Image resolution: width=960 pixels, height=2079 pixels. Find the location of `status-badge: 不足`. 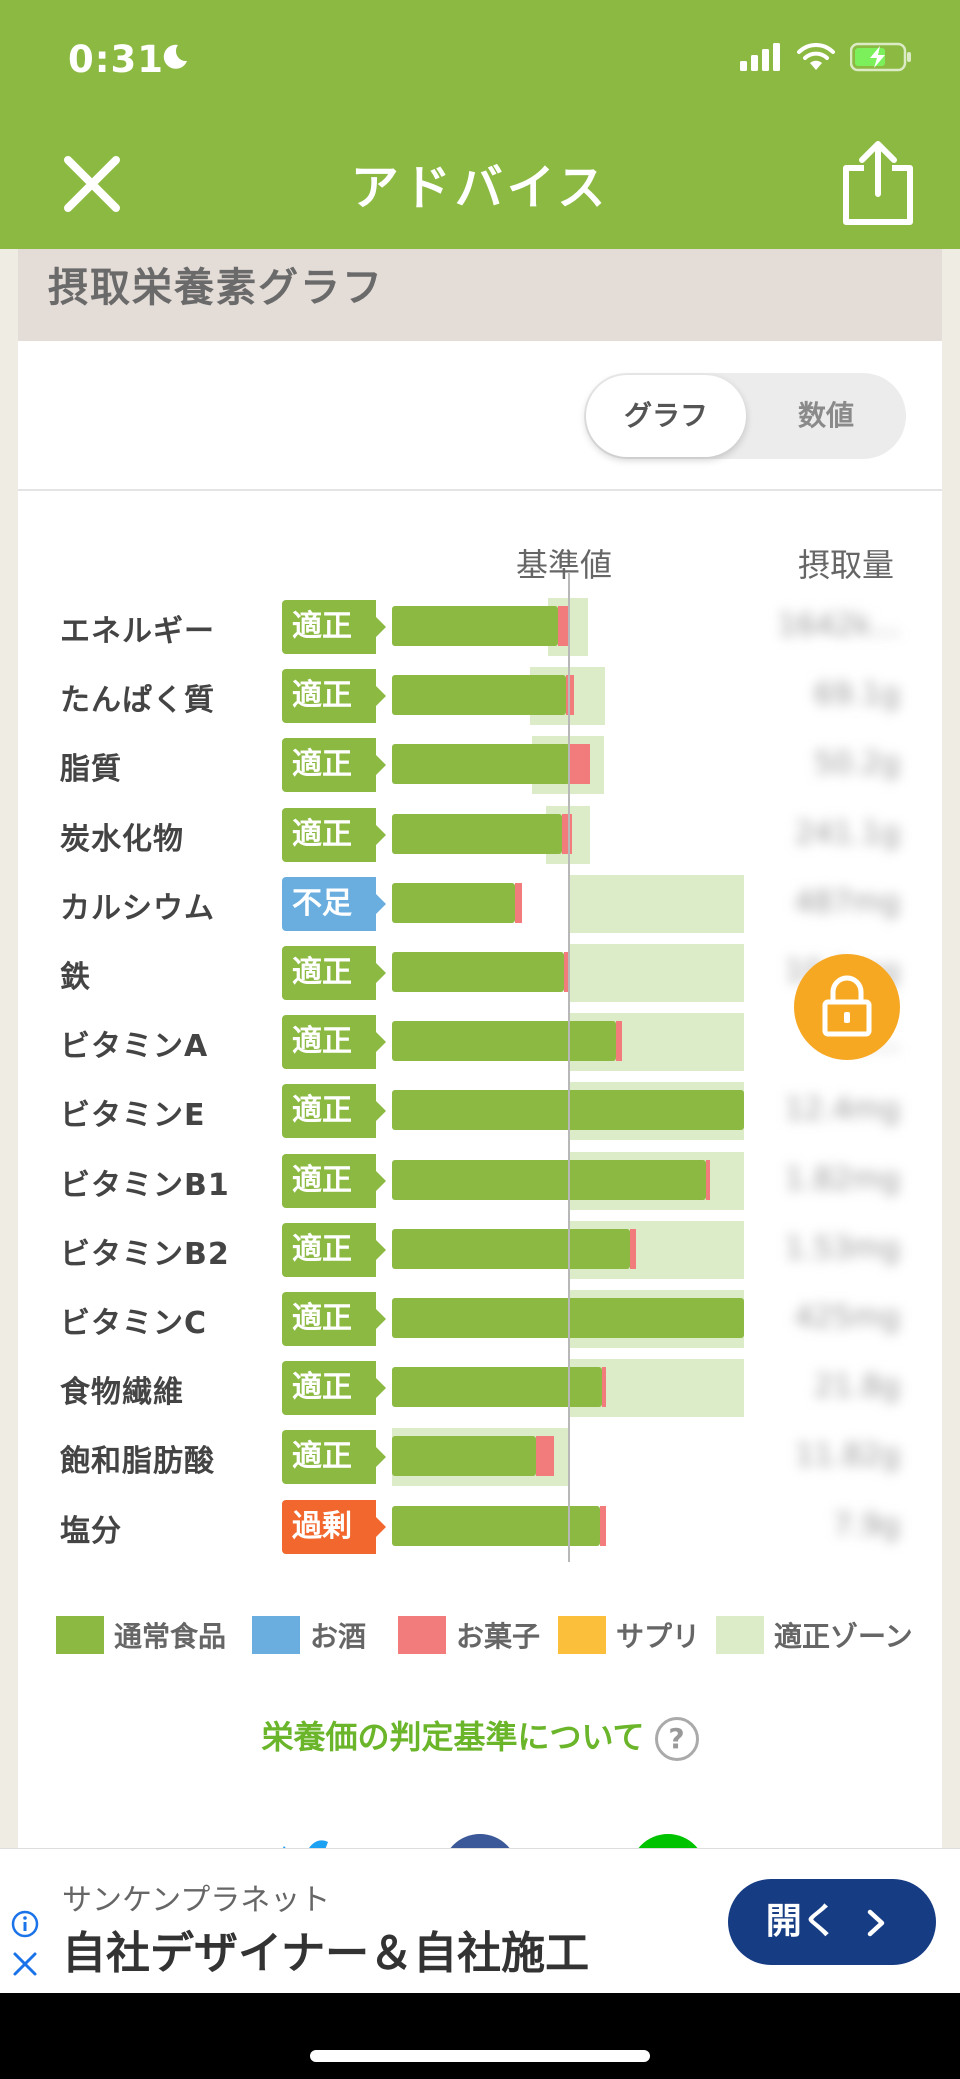

status-badge: 不足 is located at coordinates (334, 903).